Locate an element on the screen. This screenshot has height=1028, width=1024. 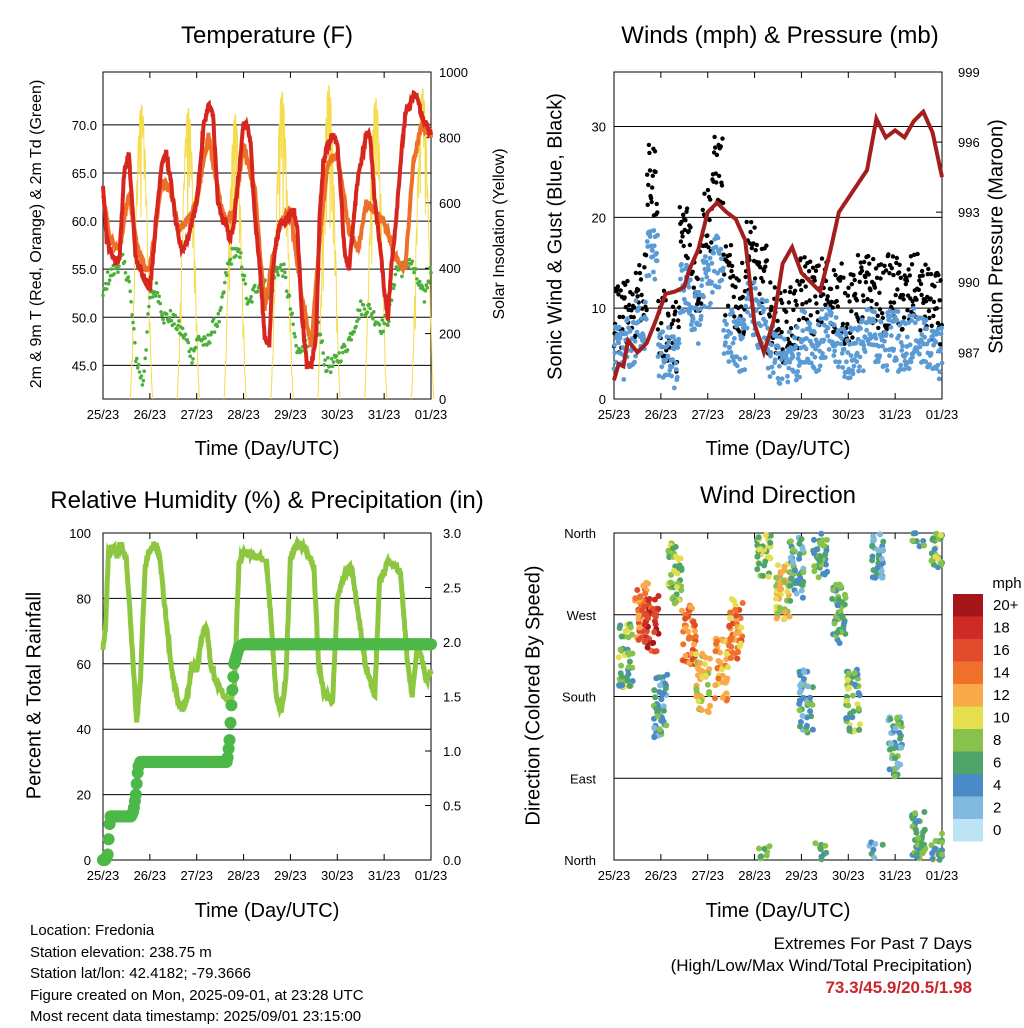
y-tick-label: 30 is located at coordinates (599, 127).